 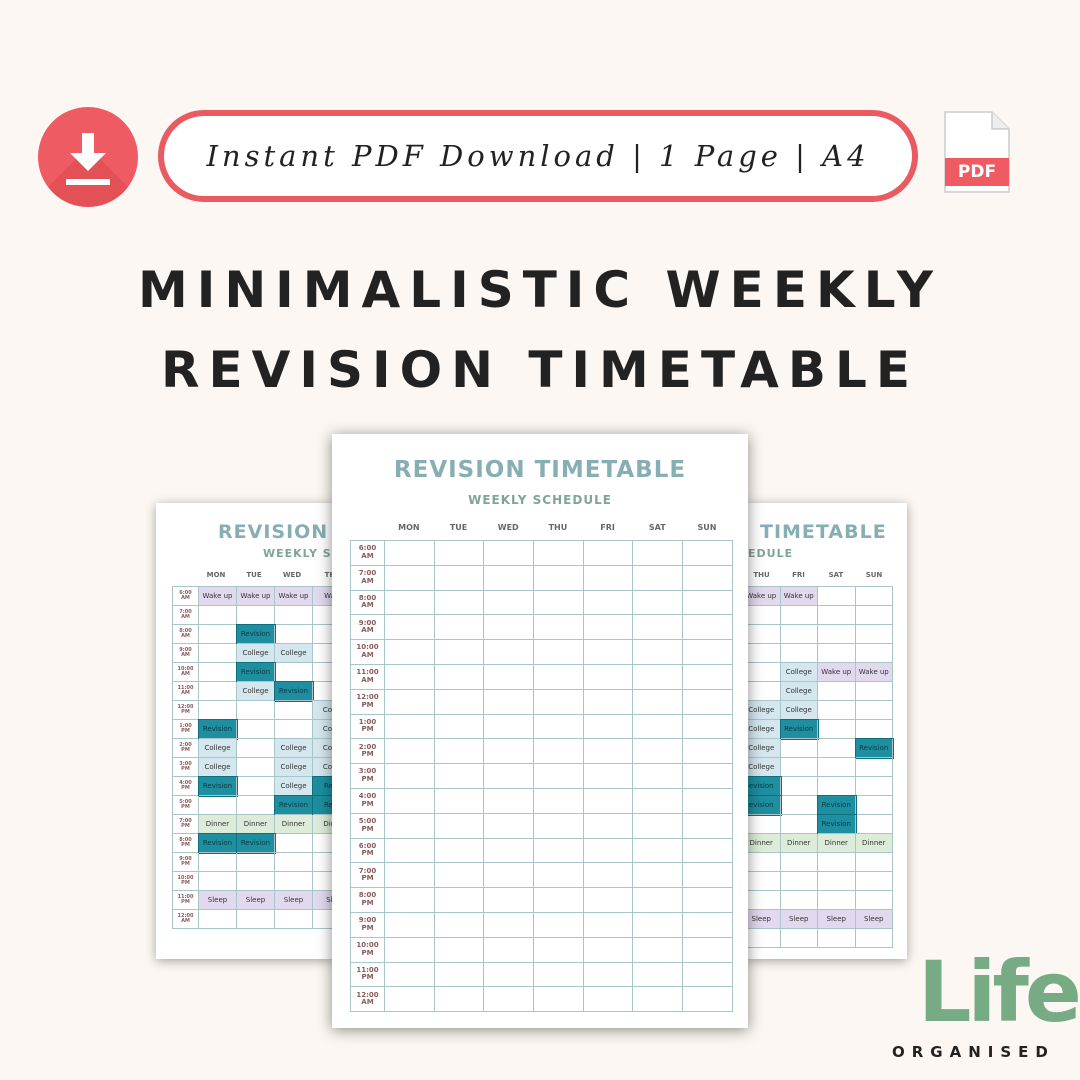 I want to click on day-label: TUE, so click(x=254, y=575).